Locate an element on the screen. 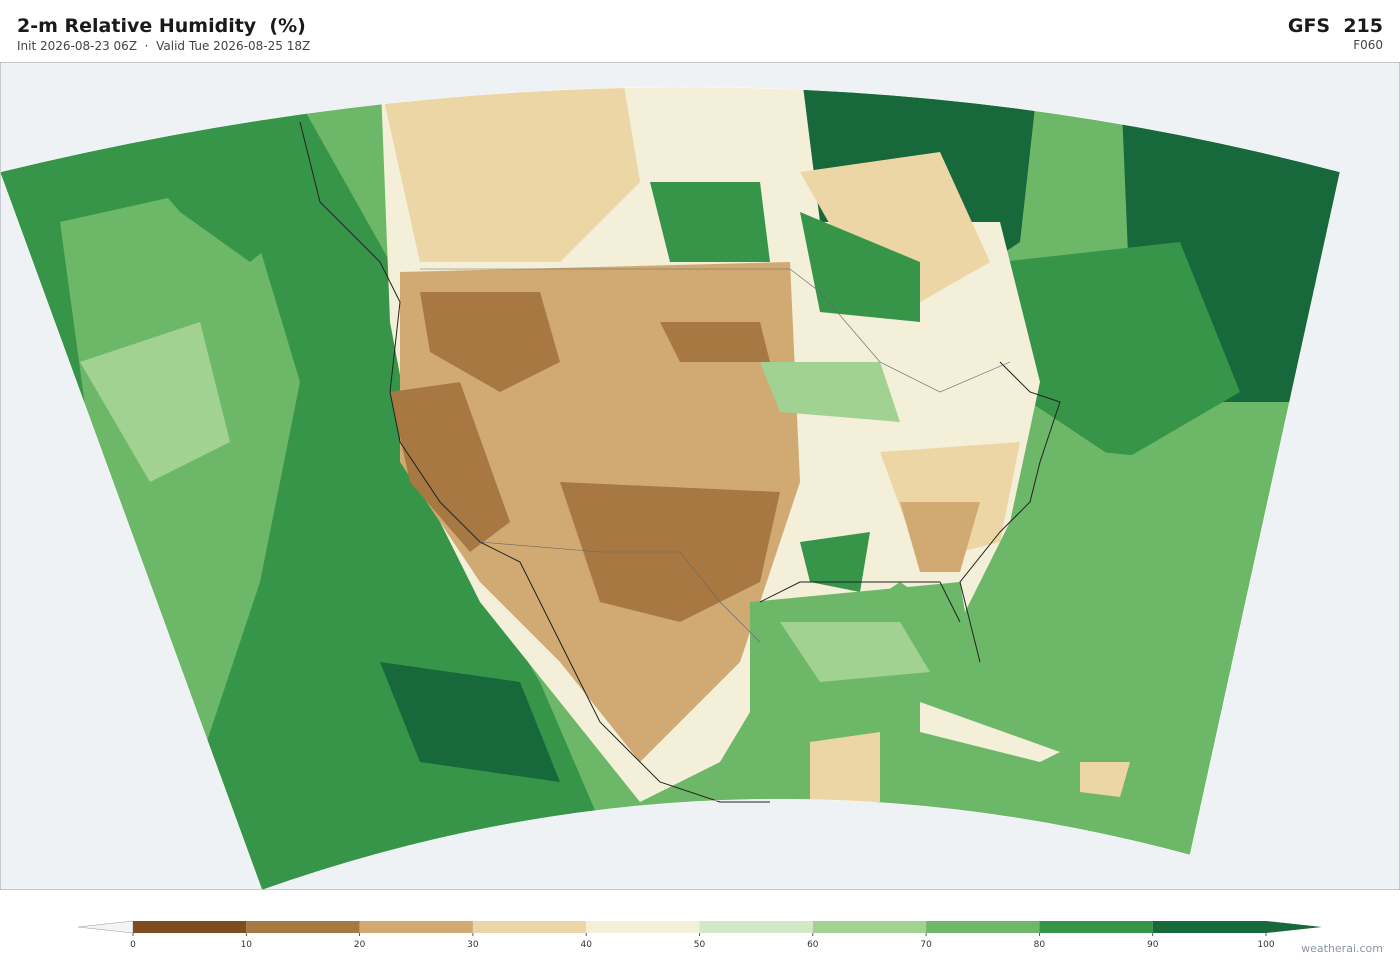  colorbar-tick-label: 90 is located at coordinates (1153, 945).